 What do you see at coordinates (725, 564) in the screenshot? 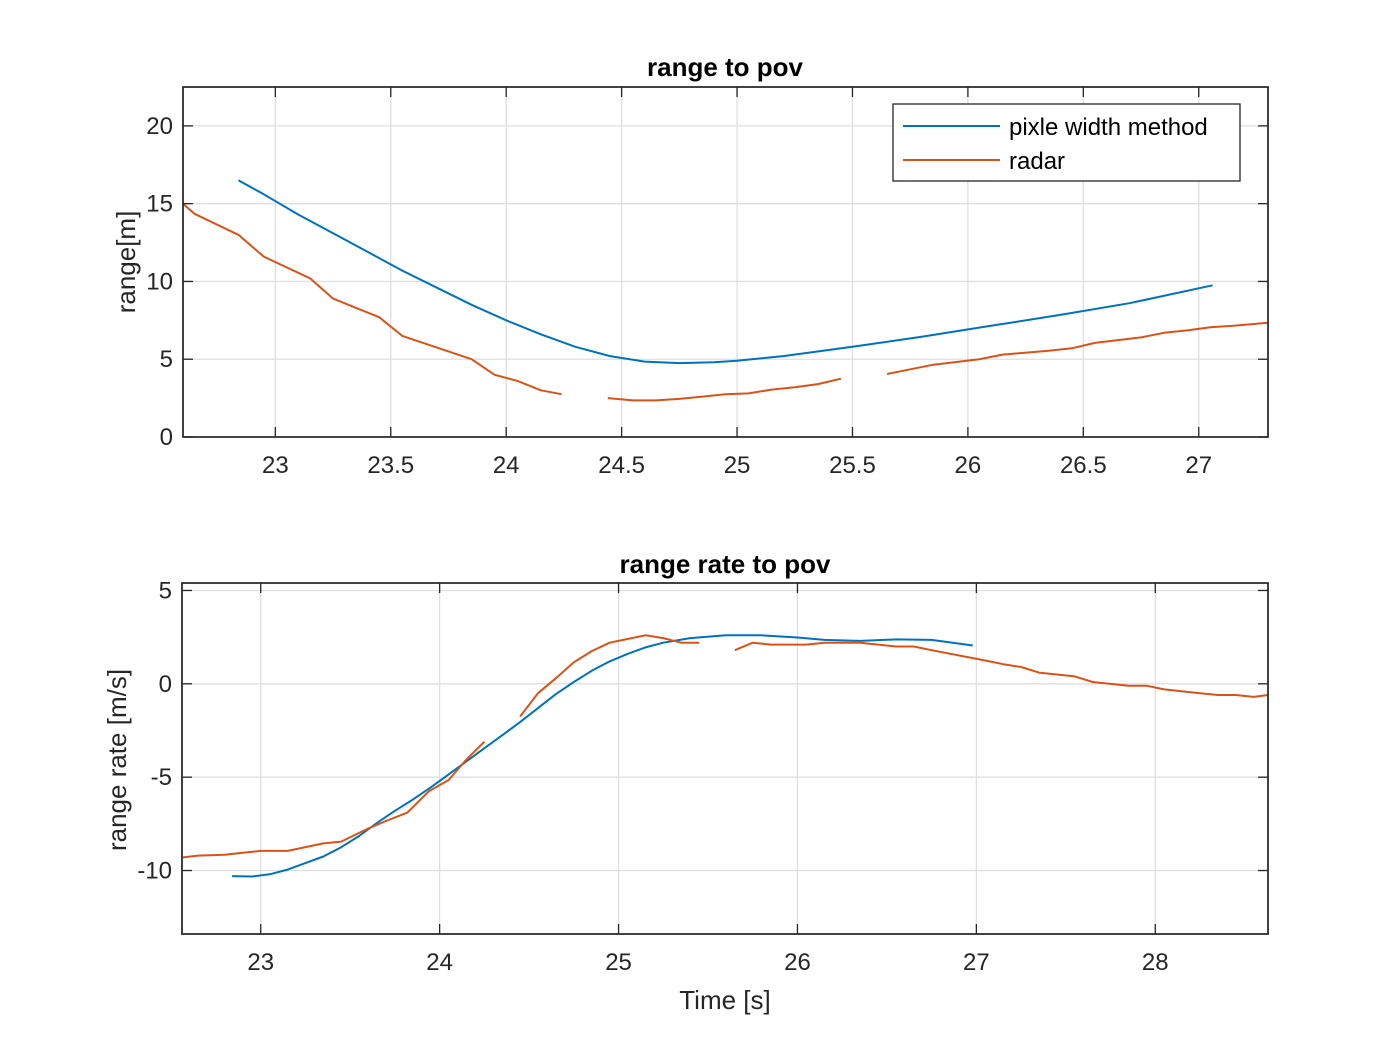
I see `range-rate-chart-title: range rate to pov` at bounding box center [725, 564].